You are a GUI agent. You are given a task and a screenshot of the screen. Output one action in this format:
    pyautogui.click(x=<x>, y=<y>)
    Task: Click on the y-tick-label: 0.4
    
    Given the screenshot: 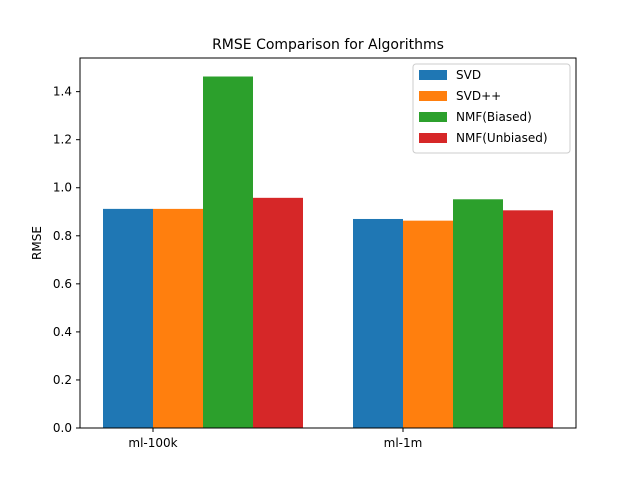 What is the action you would take?
    pyautogui.click(x=62, y=332)
    